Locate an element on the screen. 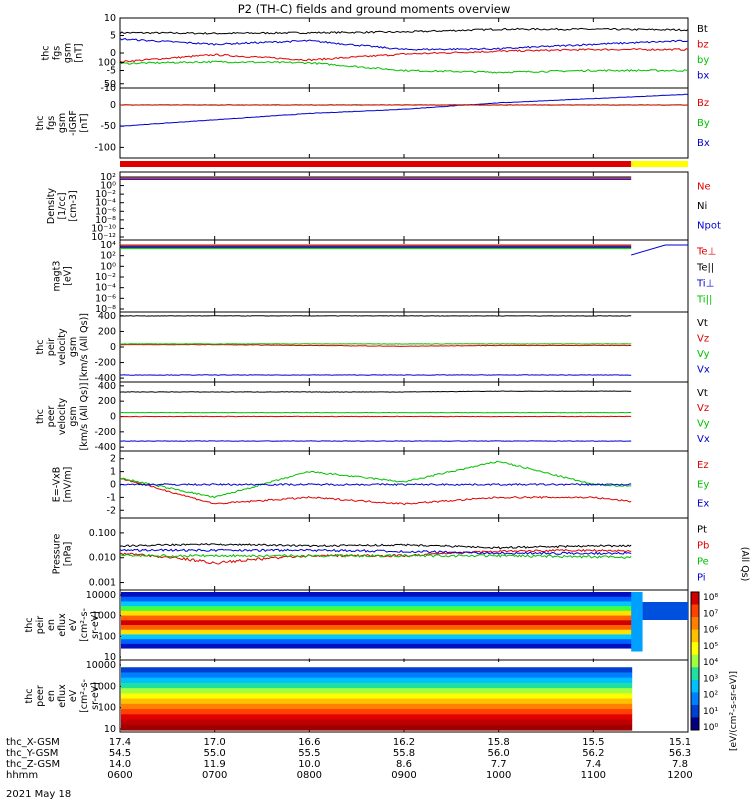  series-ez is located at coordinates (376, 491).